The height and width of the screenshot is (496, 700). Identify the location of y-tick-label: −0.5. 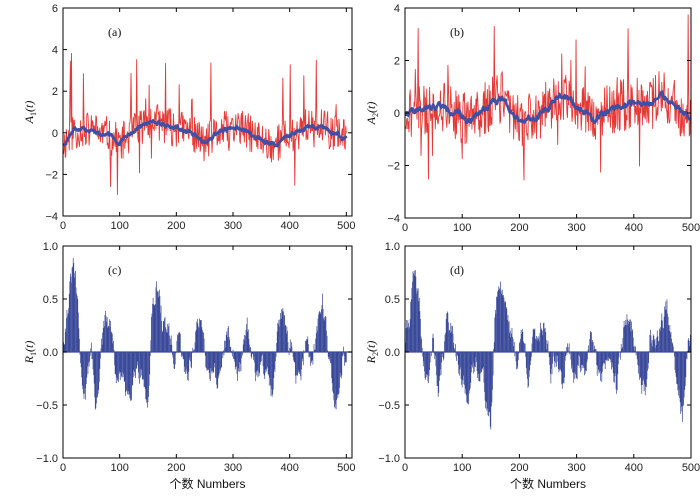
(47, 406).